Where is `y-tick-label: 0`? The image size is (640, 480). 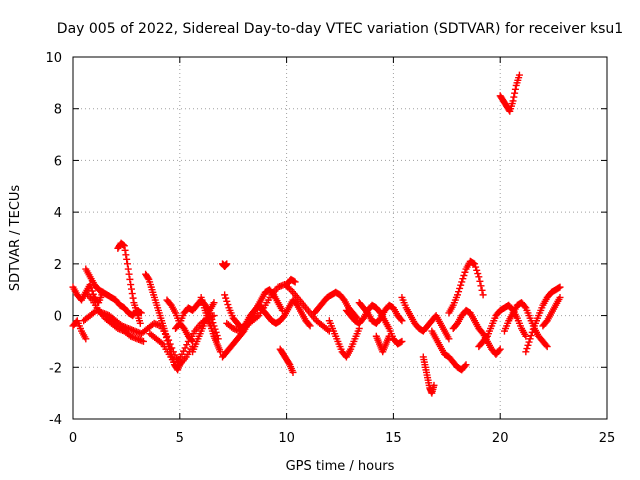
y-tick-label: 0 is located at coordinates (58, 317).